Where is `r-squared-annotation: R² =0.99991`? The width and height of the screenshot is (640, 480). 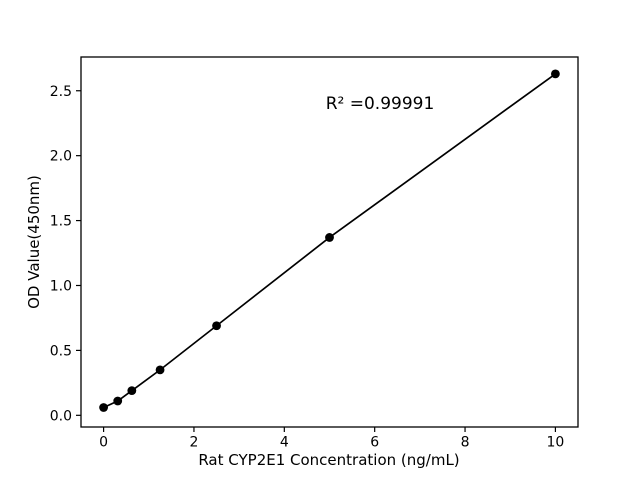
r-squared-annotation: R² =0.99991 is located at coordinates (380, 104).